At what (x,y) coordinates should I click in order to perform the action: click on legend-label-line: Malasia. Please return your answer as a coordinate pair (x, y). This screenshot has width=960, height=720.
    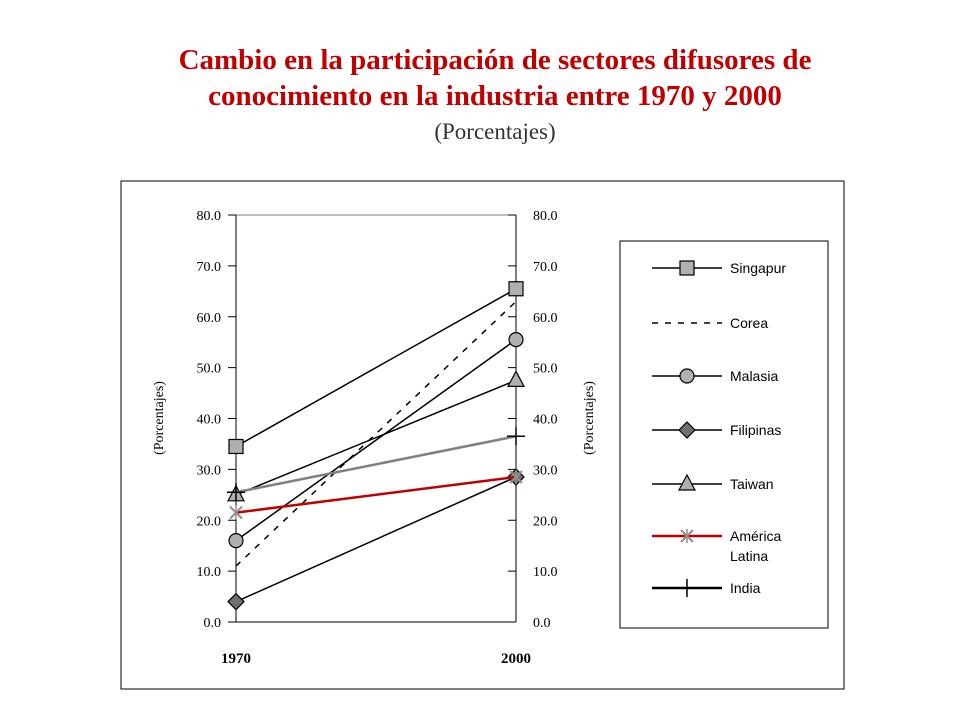
    Looking at the image, I should click on (754, 376).